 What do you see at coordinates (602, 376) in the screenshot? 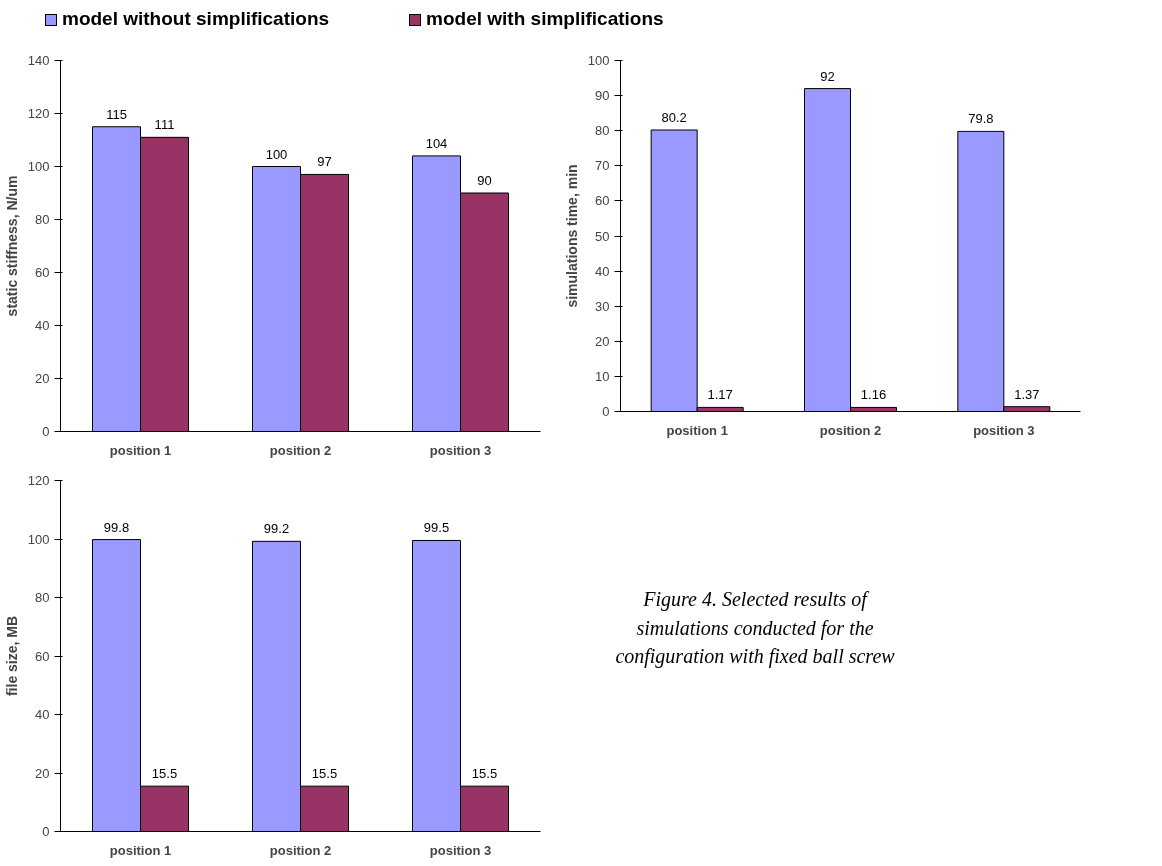
I see `y-tick-label: 10` at bounding box center [602, 376].